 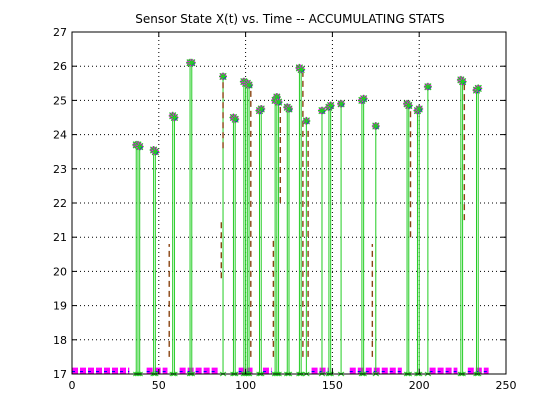 What do you see at coordinates (60, 66) in the screenshot?
I see `y-tick-label: 26` at bounding box center [60, 66].